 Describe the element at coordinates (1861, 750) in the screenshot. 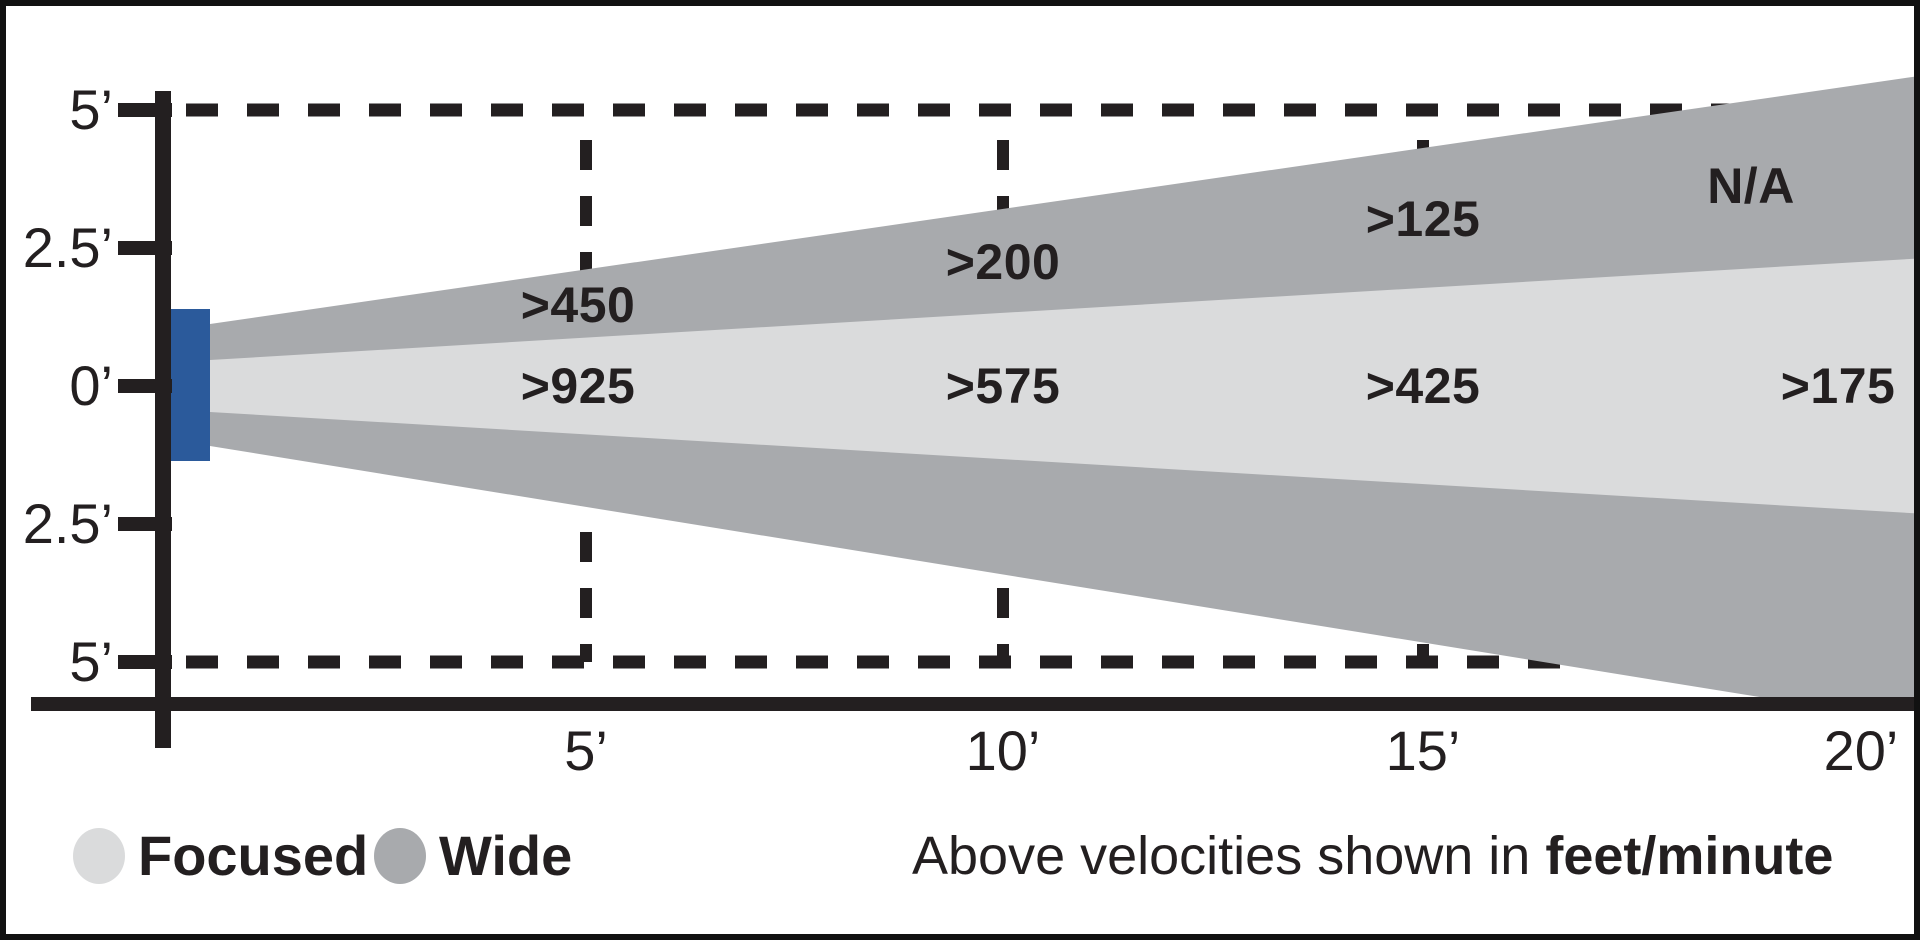

I see `x-axis-label-20ft: 20’` at that location.